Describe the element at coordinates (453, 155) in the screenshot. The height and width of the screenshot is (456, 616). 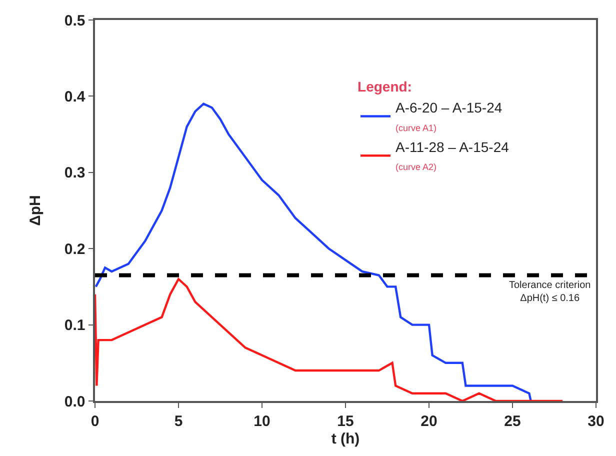
I see `legend-label: A-11-28 – A-15-24 (curve A2)` at that location.